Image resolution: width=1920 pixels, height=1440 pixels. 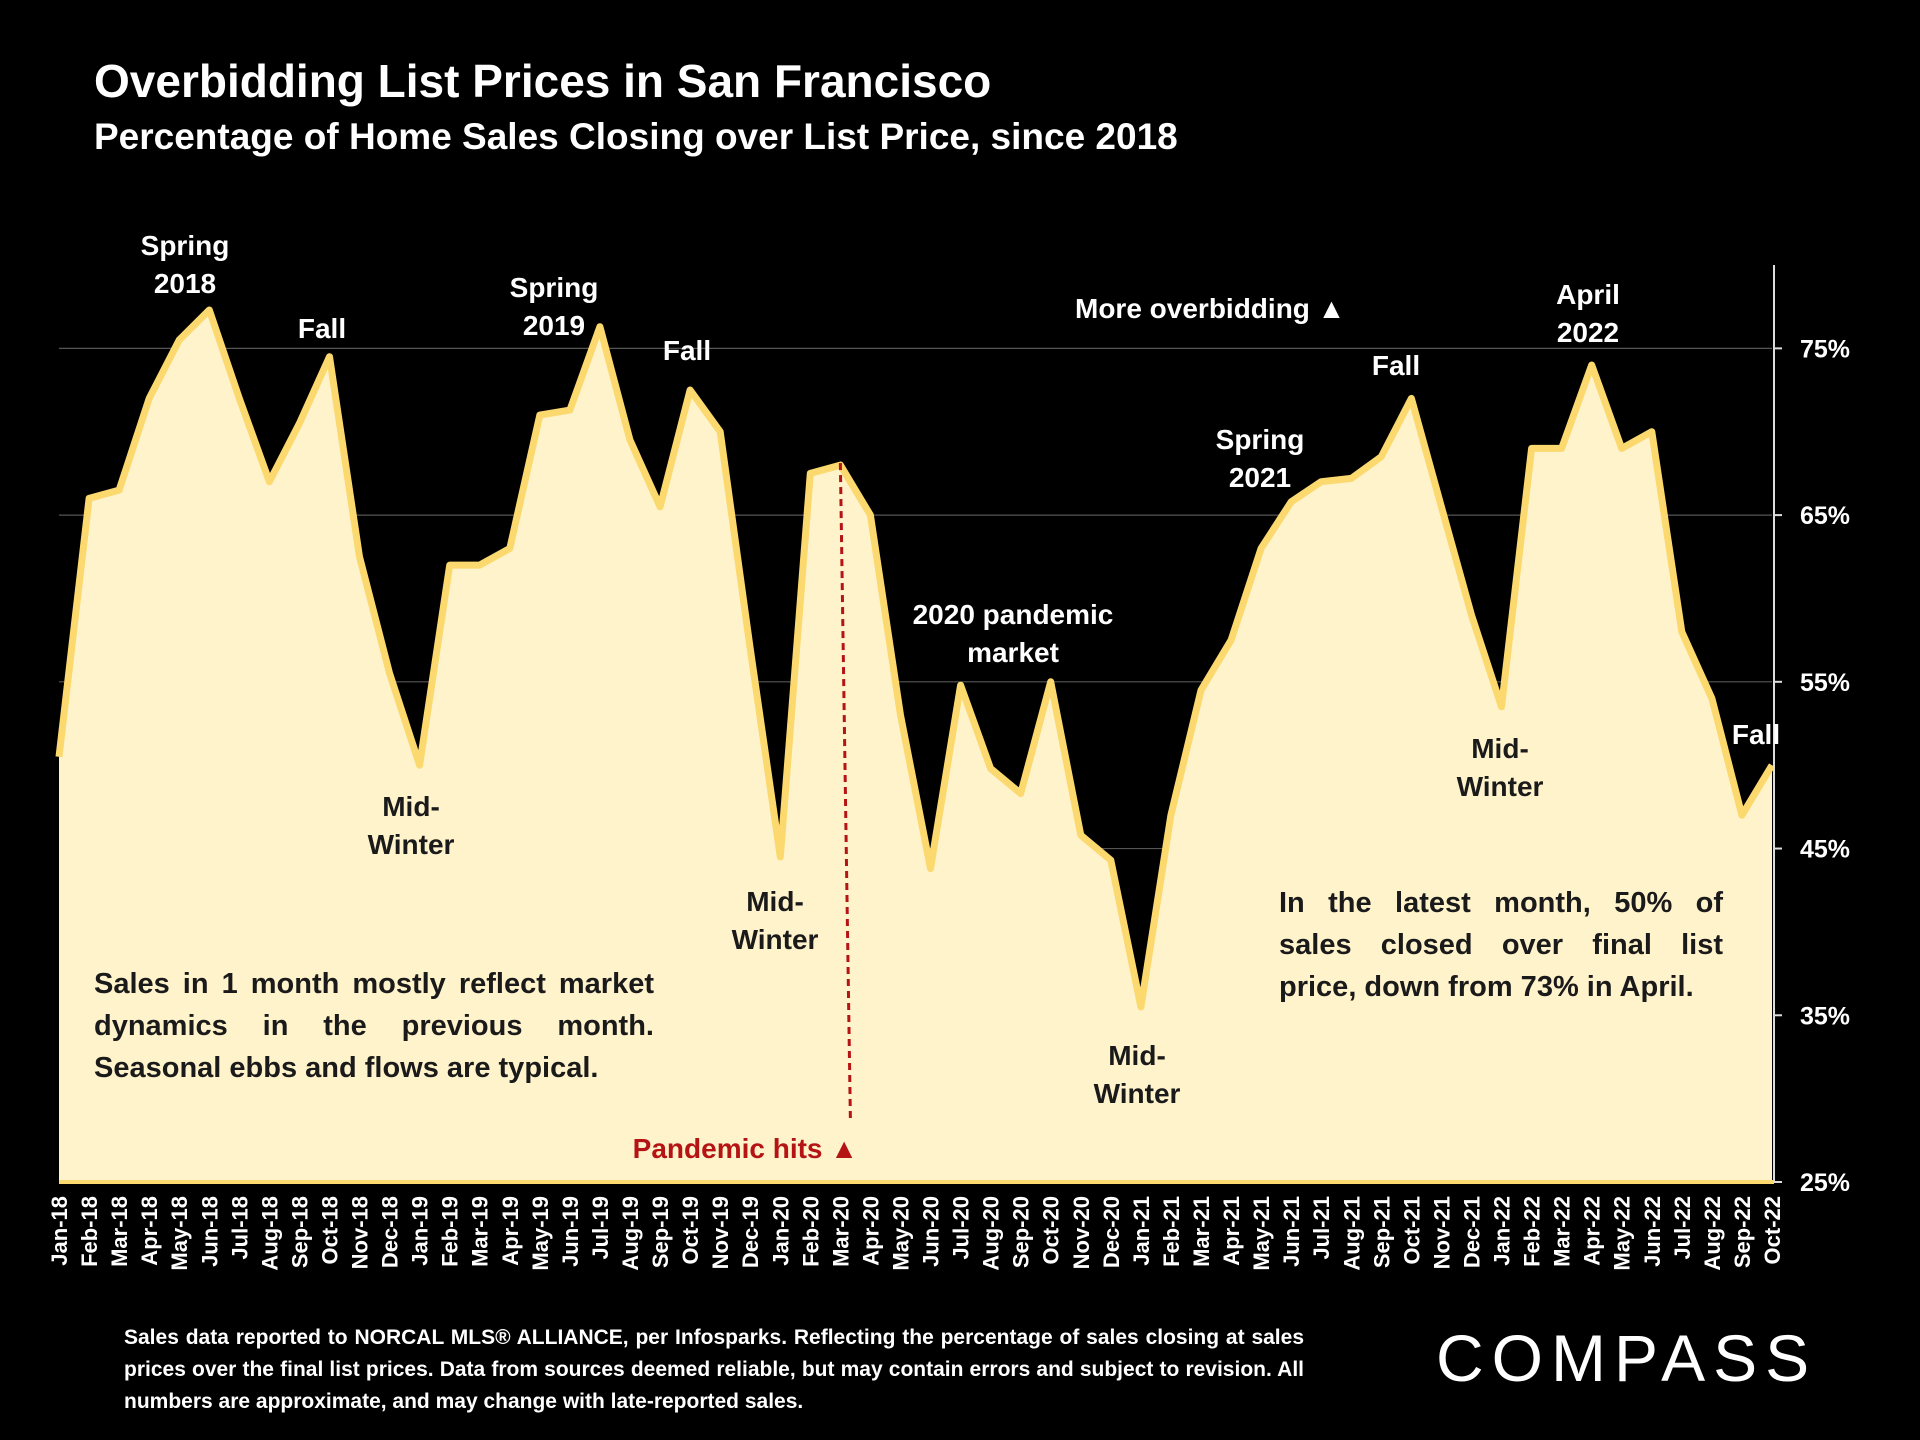 I want to click on x-tick-label-15: Apr-19, so click(x=510, y=1231).